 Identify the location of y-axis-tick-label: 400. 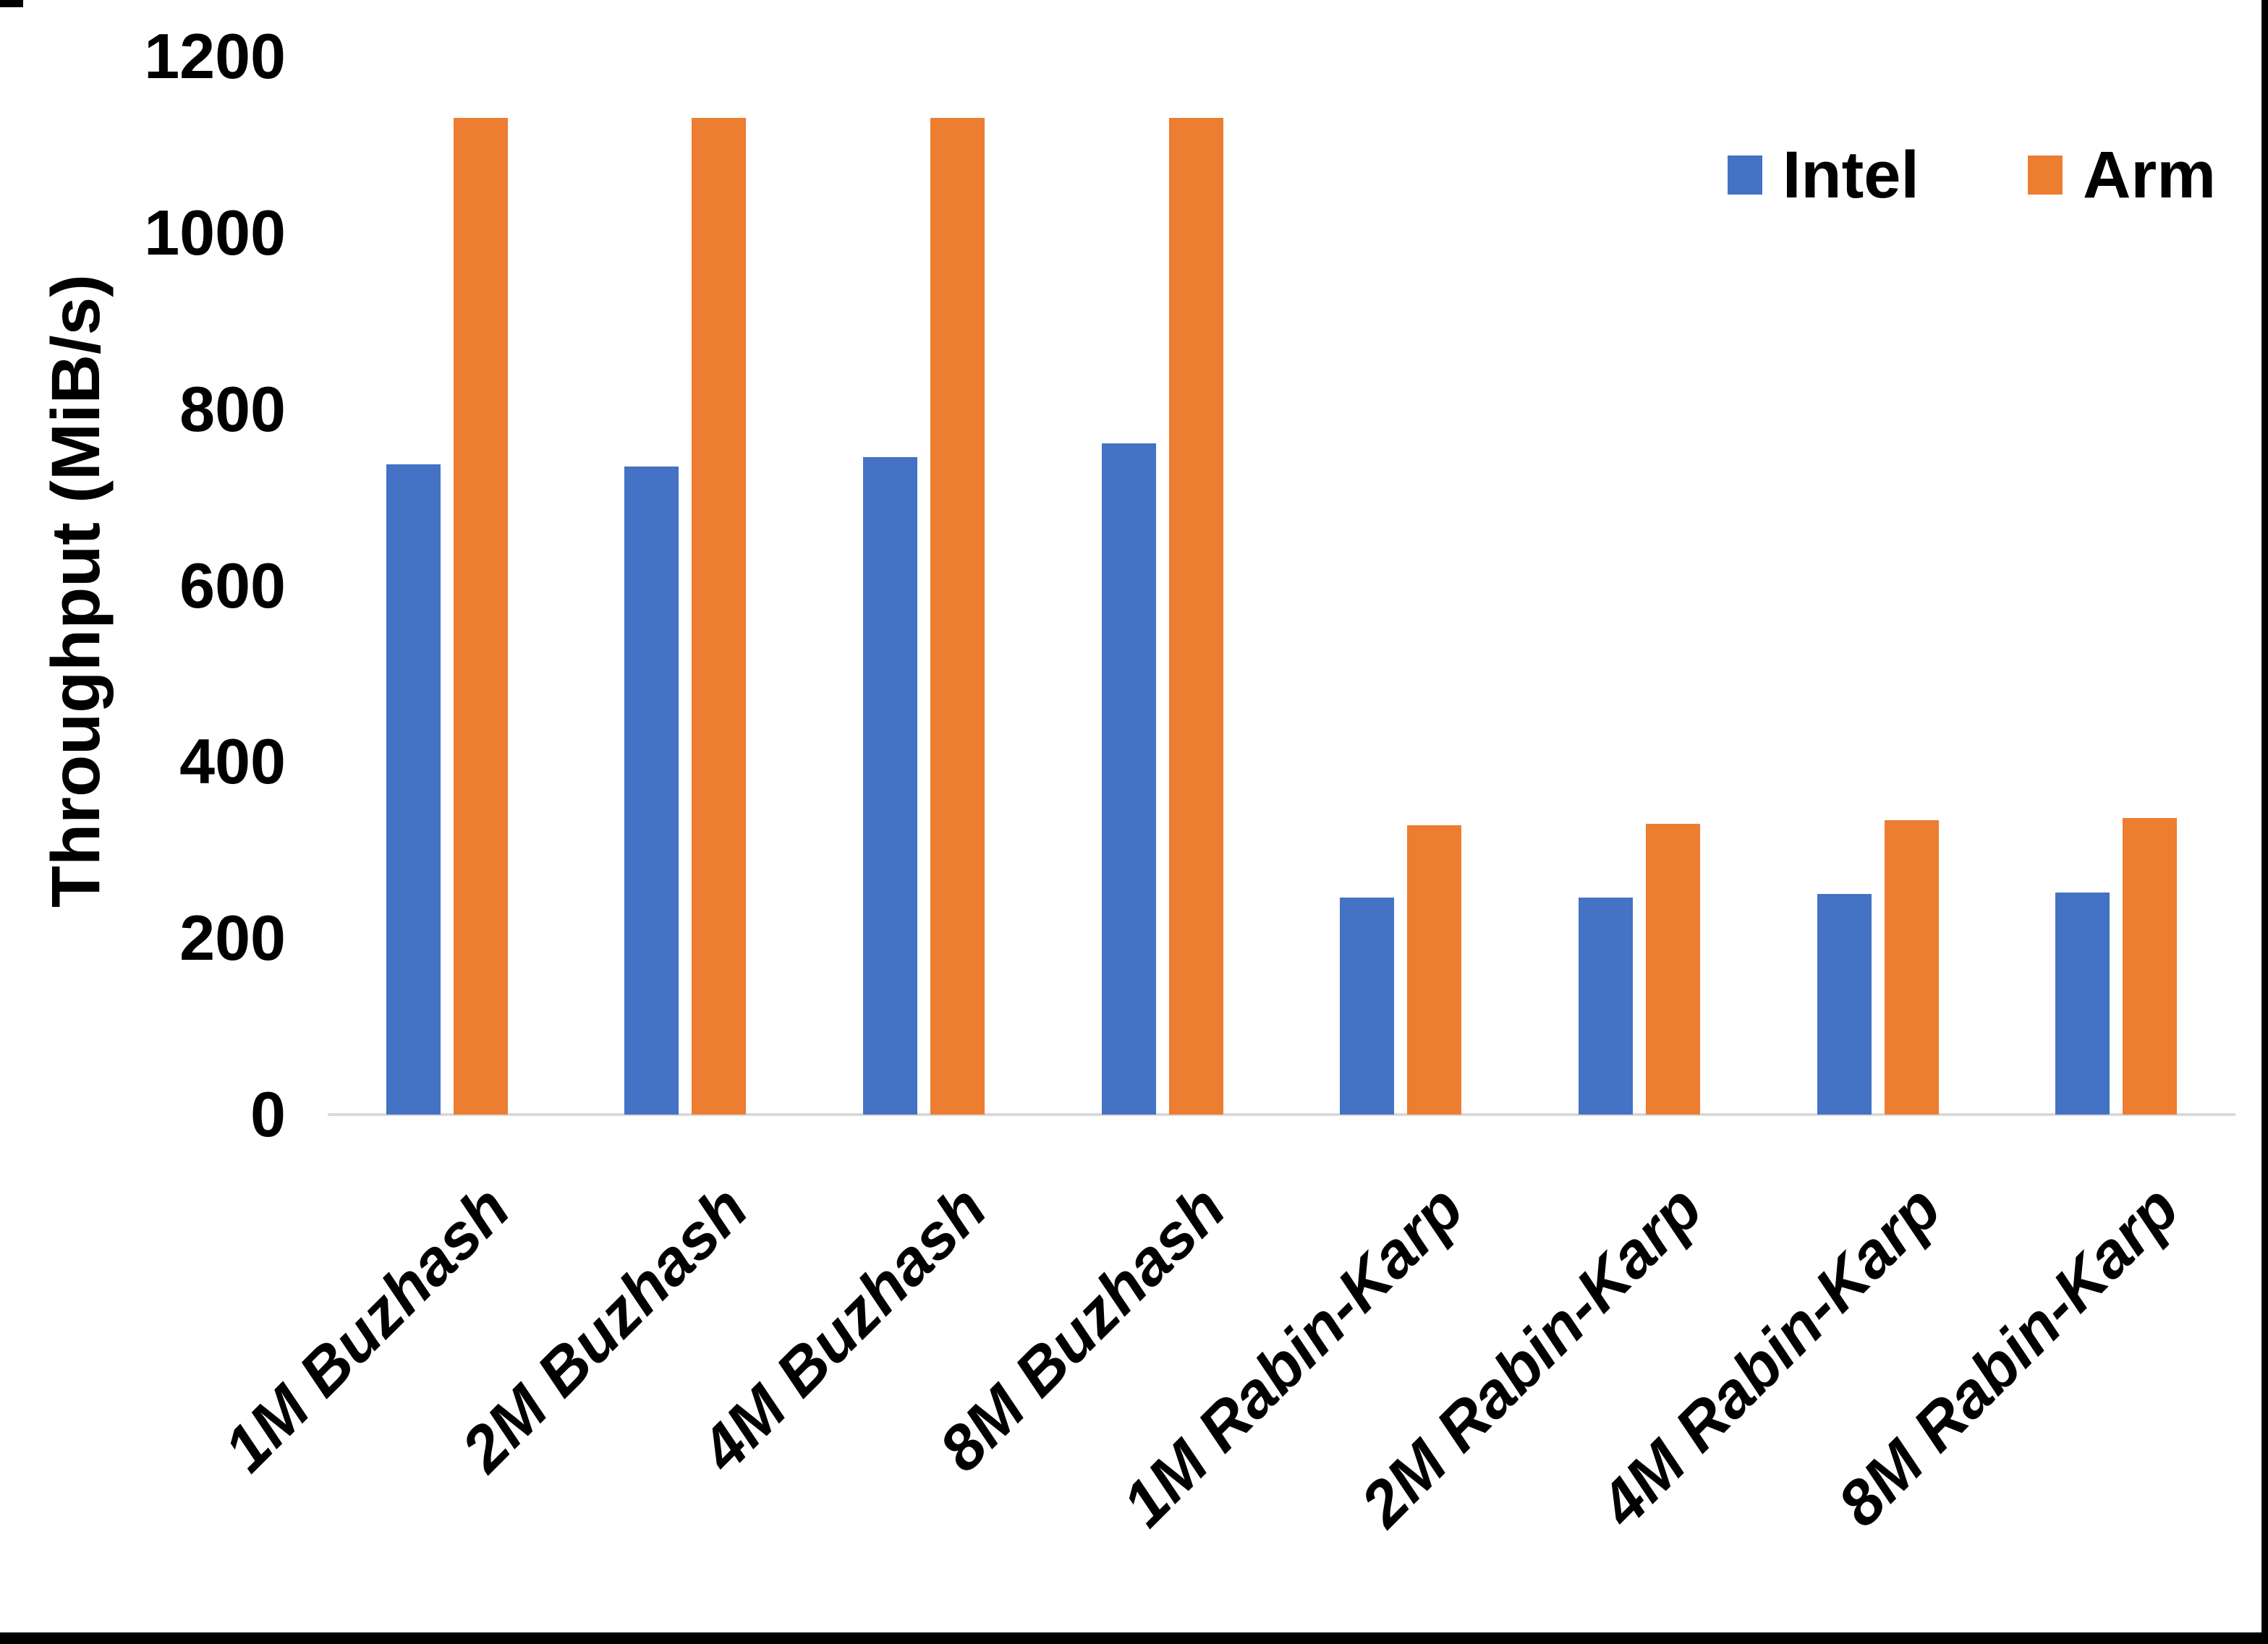
(232, 761).